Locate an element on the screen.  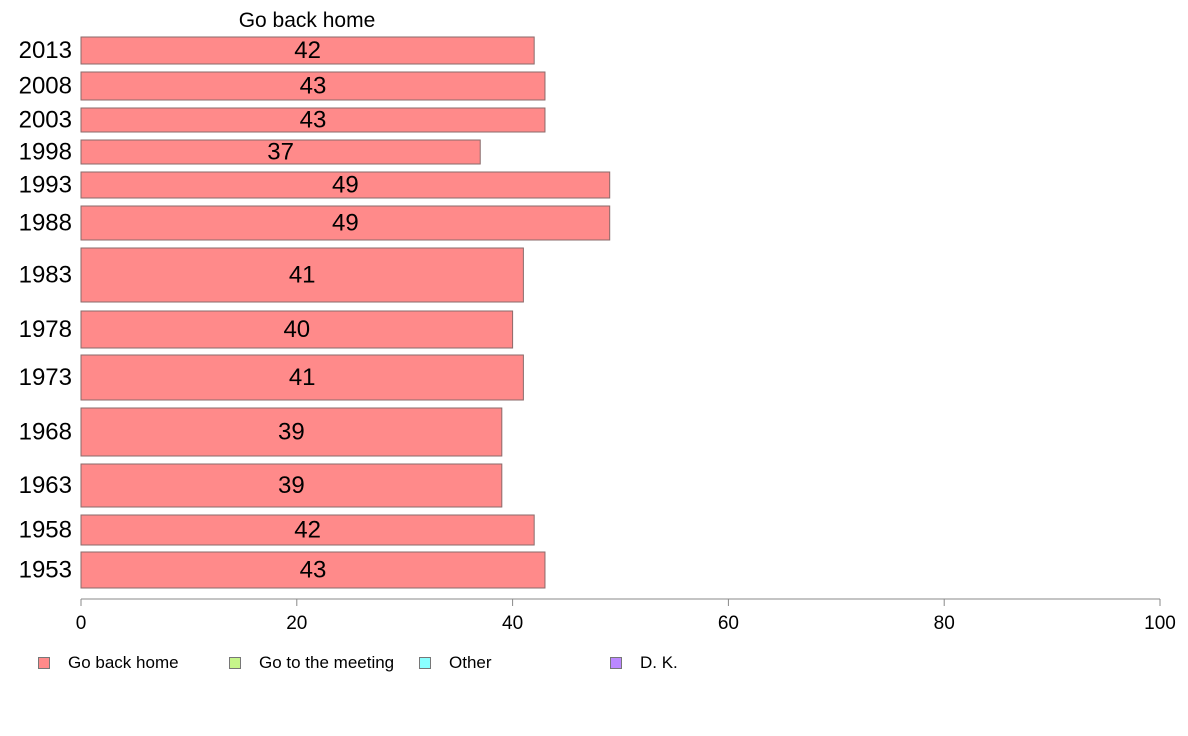
value-label-1968: 39 is located at coordinates (291, 432).